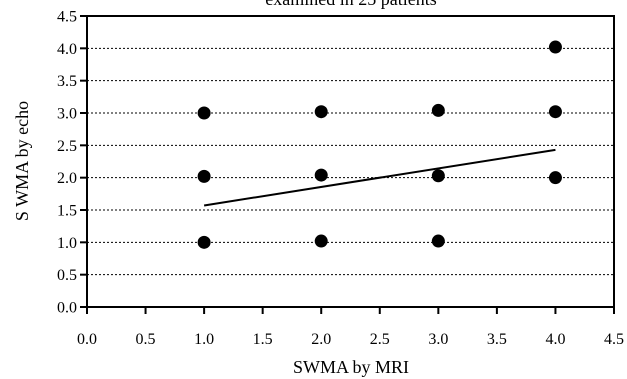  I want to click on y-tick-label: 4.5, so click(67, 17).